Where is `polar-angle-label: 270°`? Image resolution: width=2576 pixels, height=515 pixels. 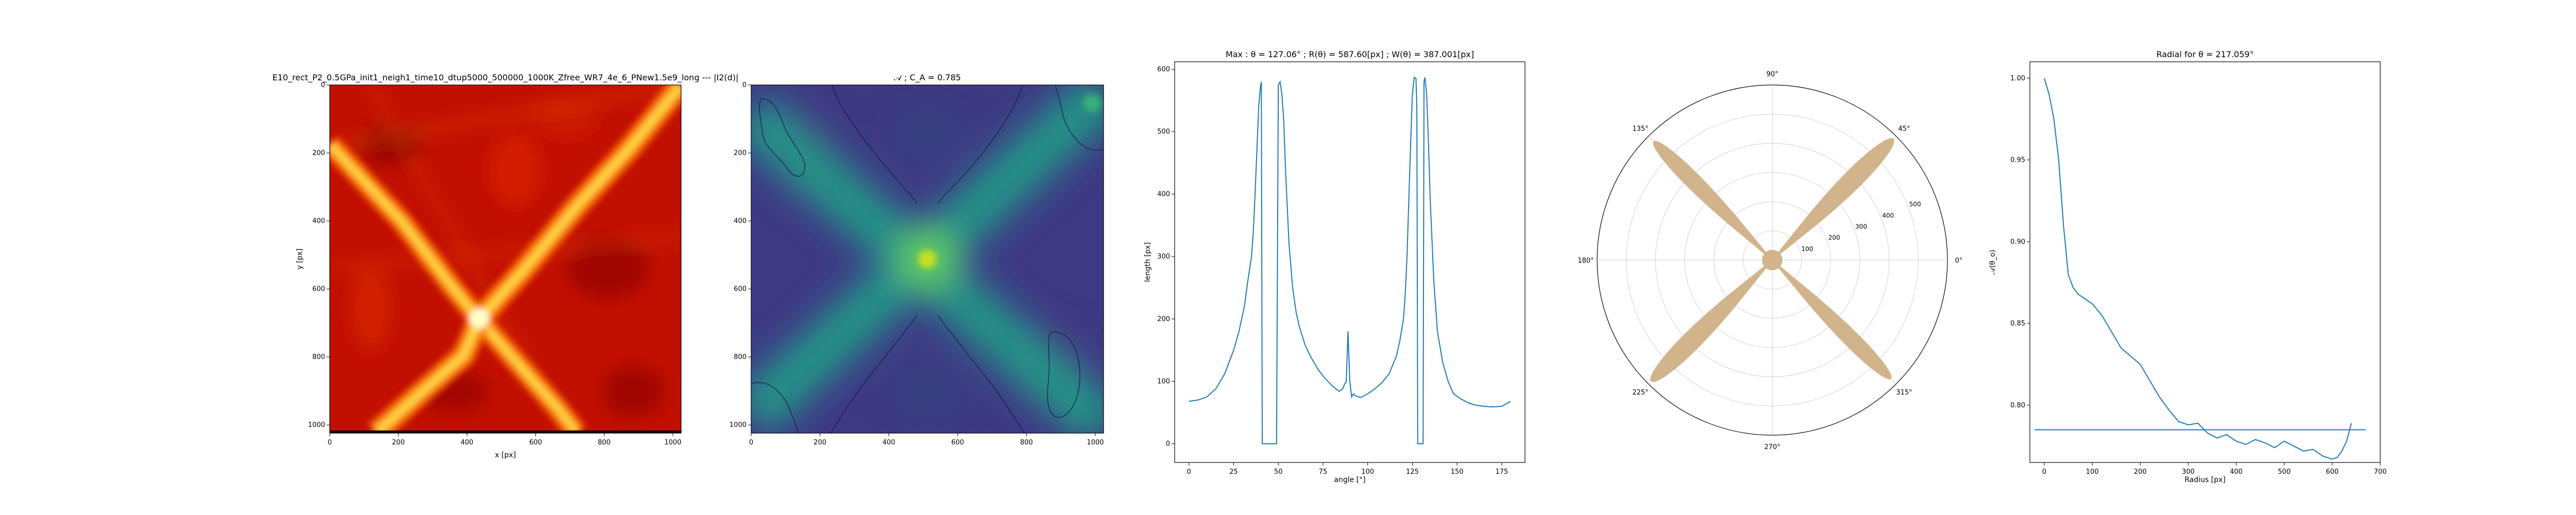 polar-angle-label: 270° is located at coordinates (1772, 447).